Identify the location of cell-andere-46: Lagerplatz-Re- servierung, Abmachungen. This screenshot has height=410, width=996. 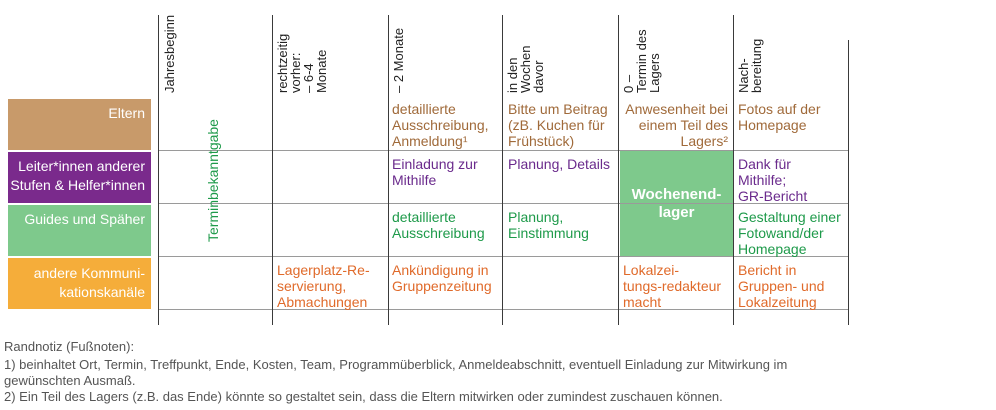
(323, 286).